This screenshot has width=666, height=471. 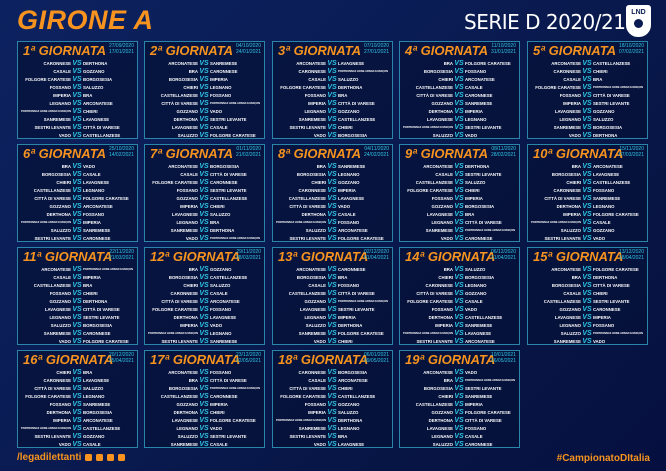 I want to click on match-row: BORGOSESIA VS IMPERIA, so click(x=204, y=79).